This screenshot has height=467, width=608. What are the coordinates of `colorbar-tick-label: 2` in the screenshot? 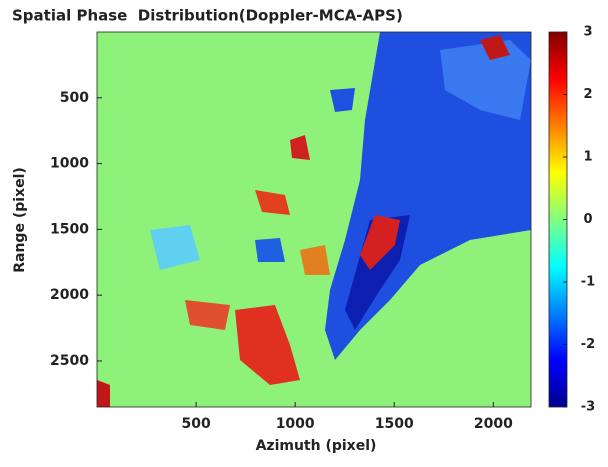 It's located at (587, 94).